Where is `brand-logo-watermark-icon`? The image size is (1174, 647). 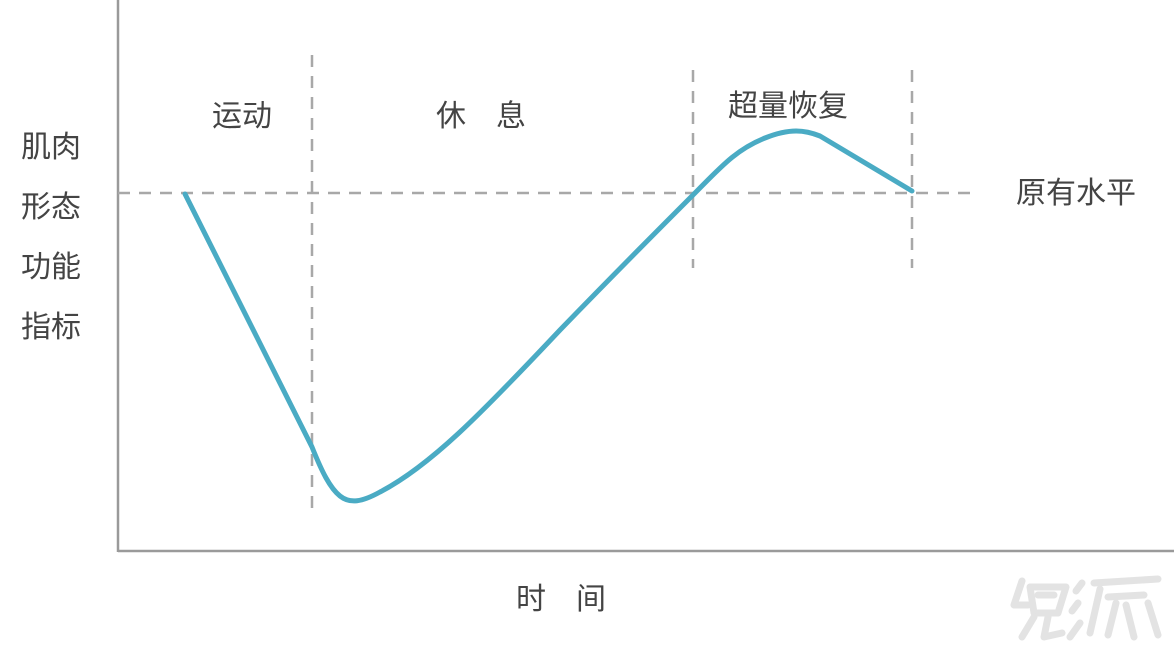 brand-logo-watermark-icon is located at coordinates (1086, 608).